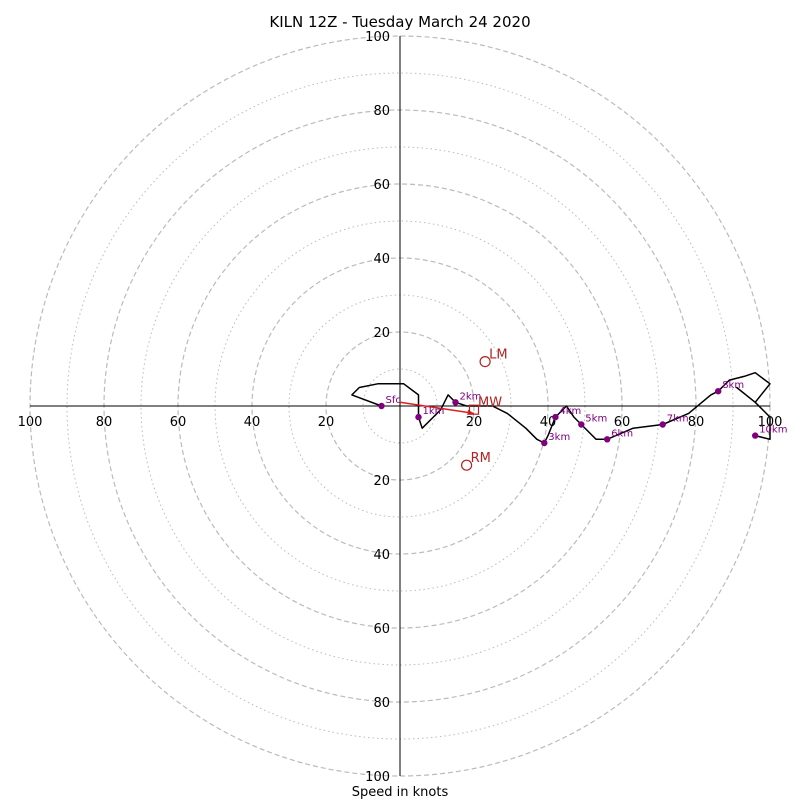 This screenshot has width=800, height=800. Describe the element at coordinates (498, 355) in the screenshot. I see `motion-label-LM: LM` at that location.